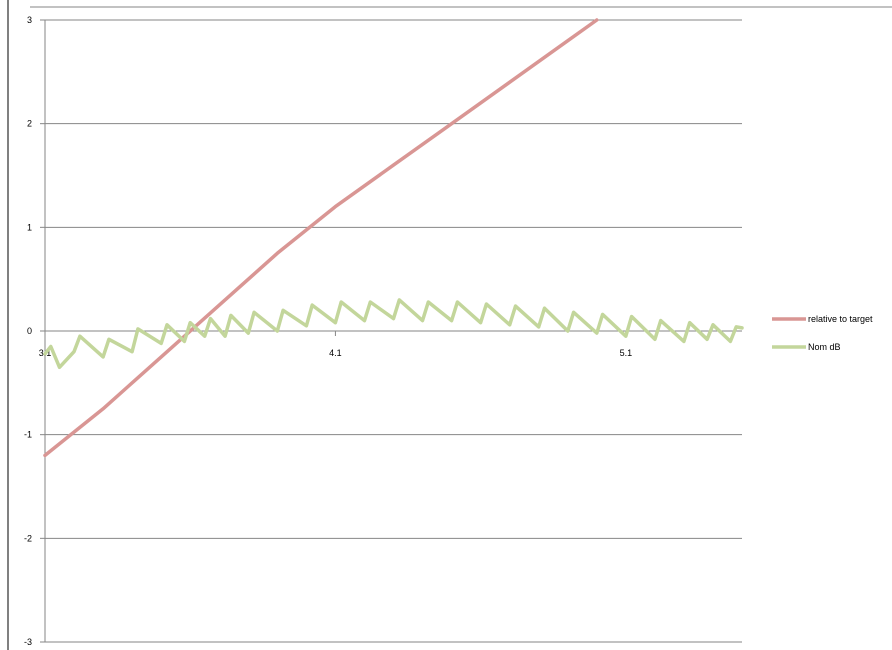 This screenshot has width=892, height=650. I want to click on x-tick-label: 5.1, so click(626, 353).